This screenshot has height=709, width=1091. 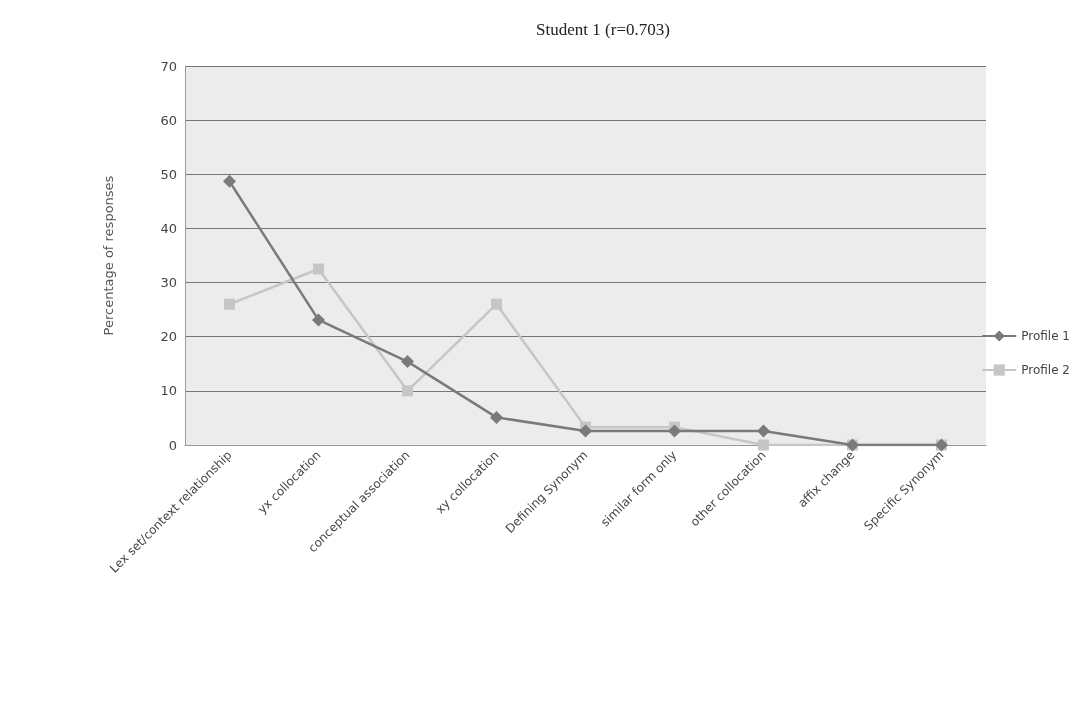 I want to click on legend-label: Profile 2, so click(x=1045, y=370).